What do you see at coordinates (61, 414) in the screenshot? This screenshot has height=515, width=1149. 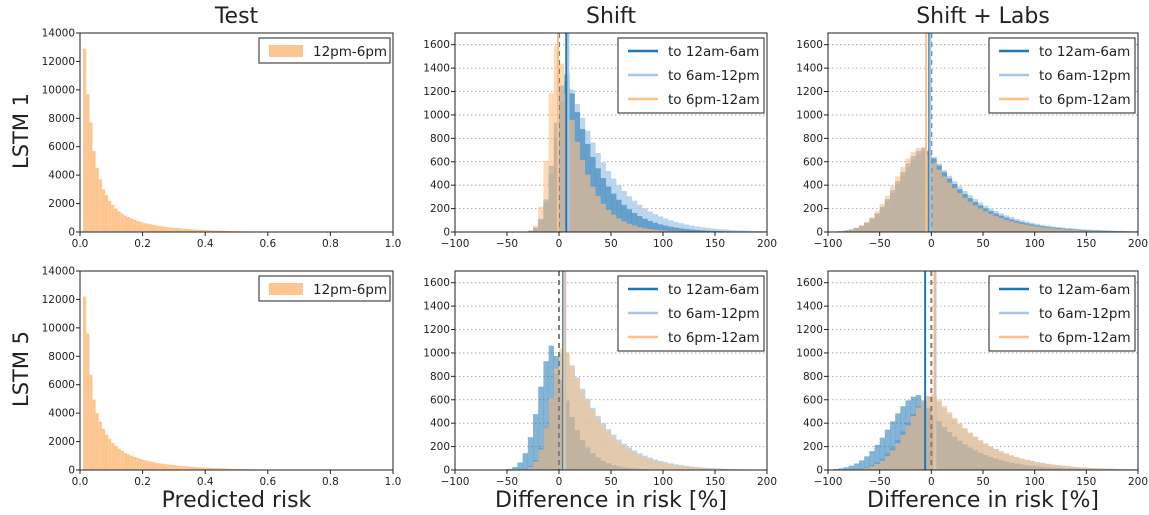 I see `y-tick-label: 4000` at bounding box center [61, 414].